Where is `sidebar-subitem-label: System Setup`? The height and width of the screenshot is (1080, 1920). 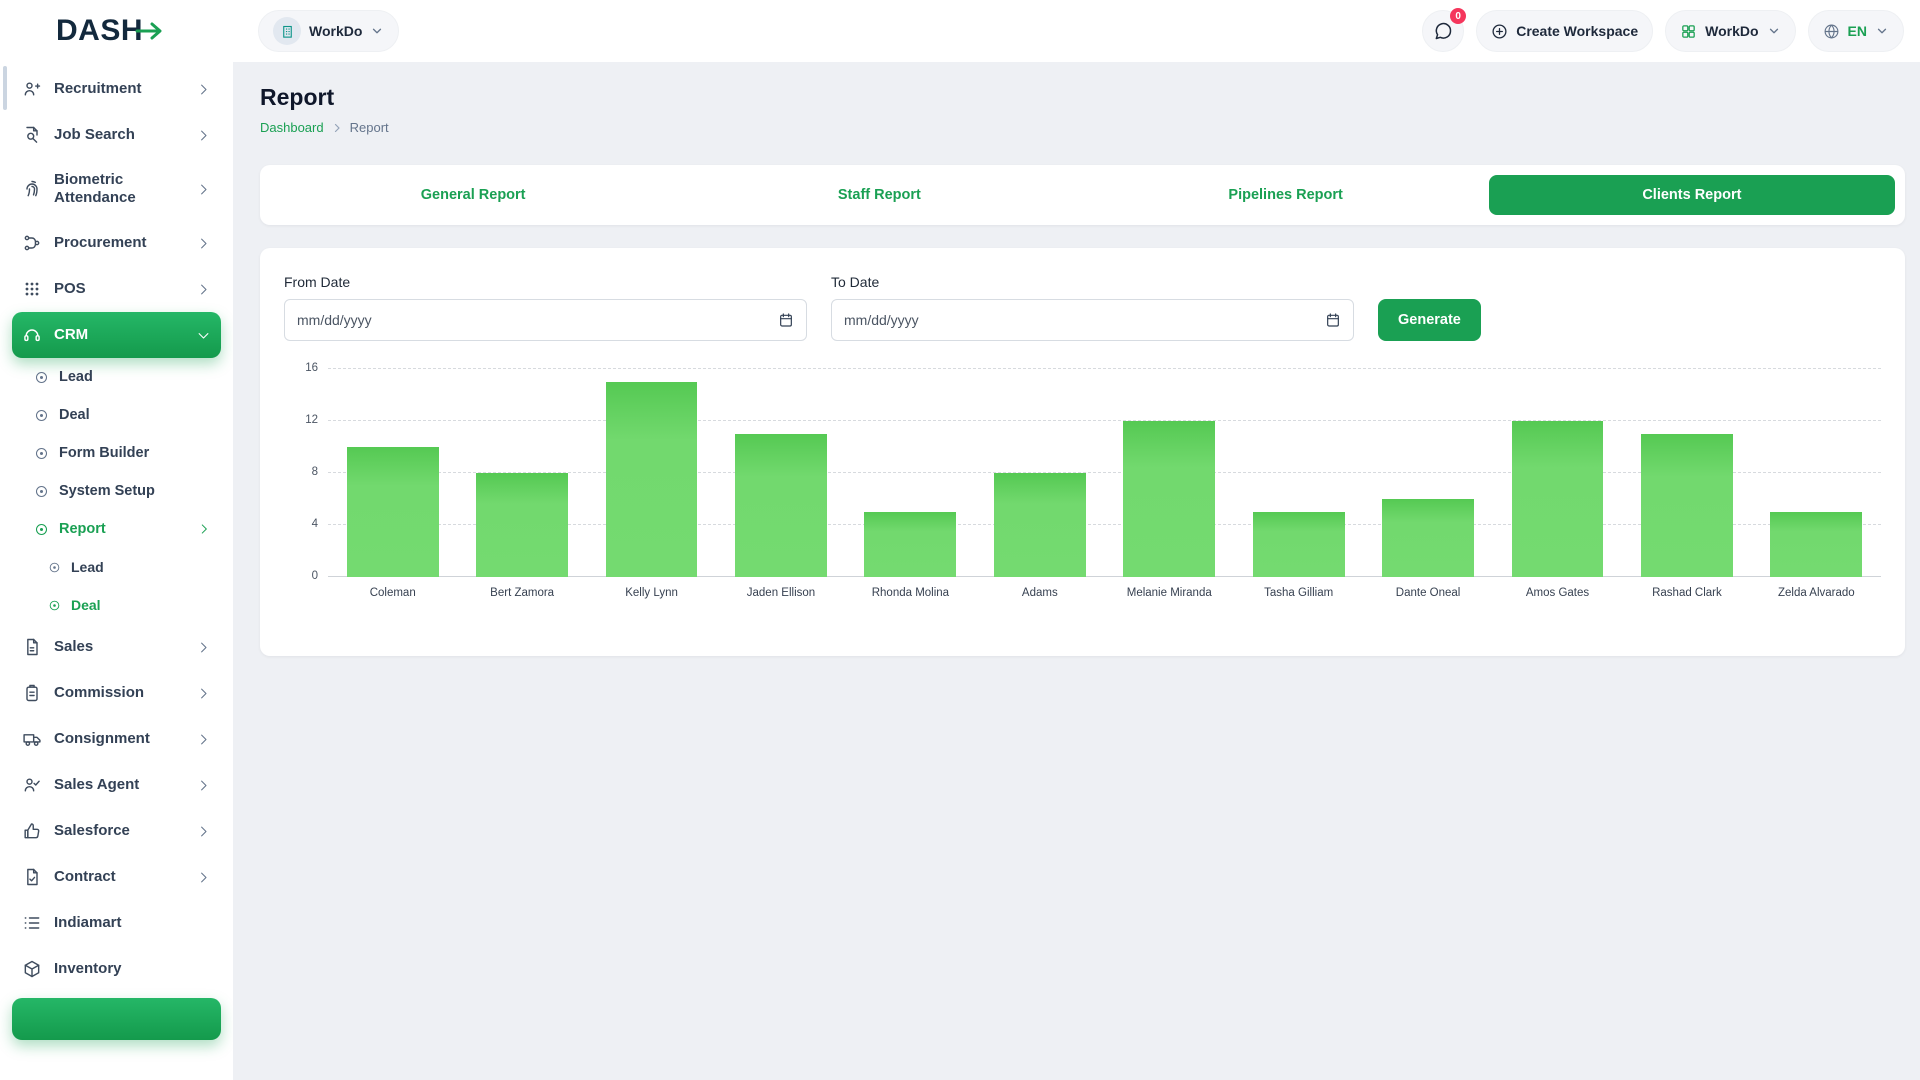 sidebar-subitem-label: System Setup is located at coordinates (107, 491).